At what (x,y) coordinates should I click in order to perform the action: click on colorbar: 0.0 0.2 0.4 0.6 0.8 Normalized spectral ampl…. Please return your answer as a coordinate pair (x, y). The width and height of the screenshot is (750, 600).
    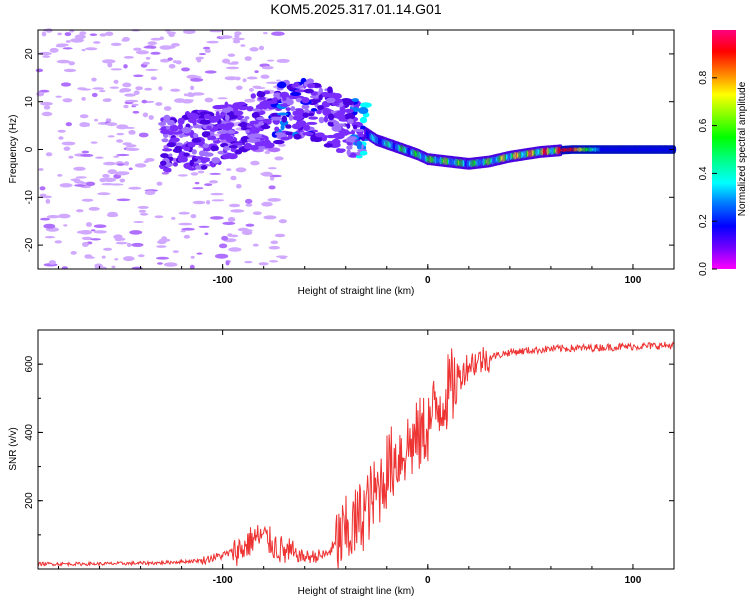
    Looking at the image, I should click on (723, 153).